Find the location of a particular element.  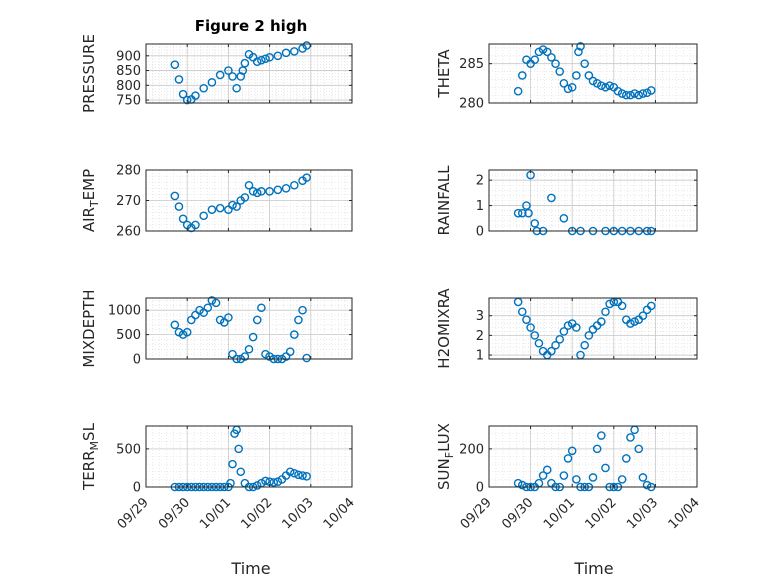

y-axis-label: H2OMIXRA is located at coordinates (444, 328).